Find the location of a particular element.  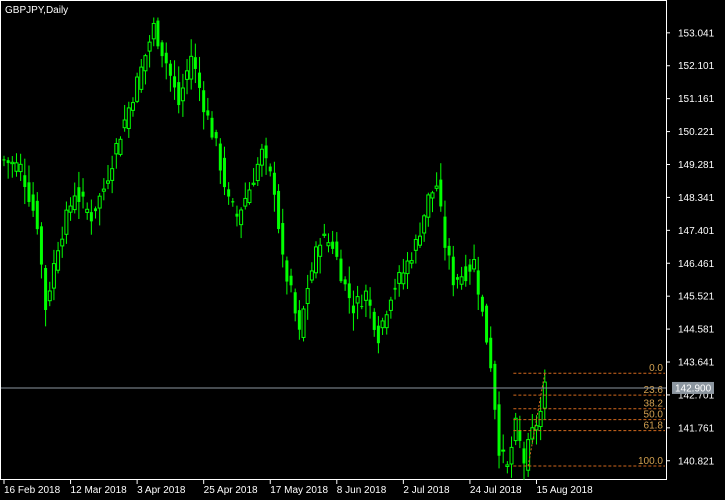

y-tick-label: 143.641 is located at coordinates (696, 363).